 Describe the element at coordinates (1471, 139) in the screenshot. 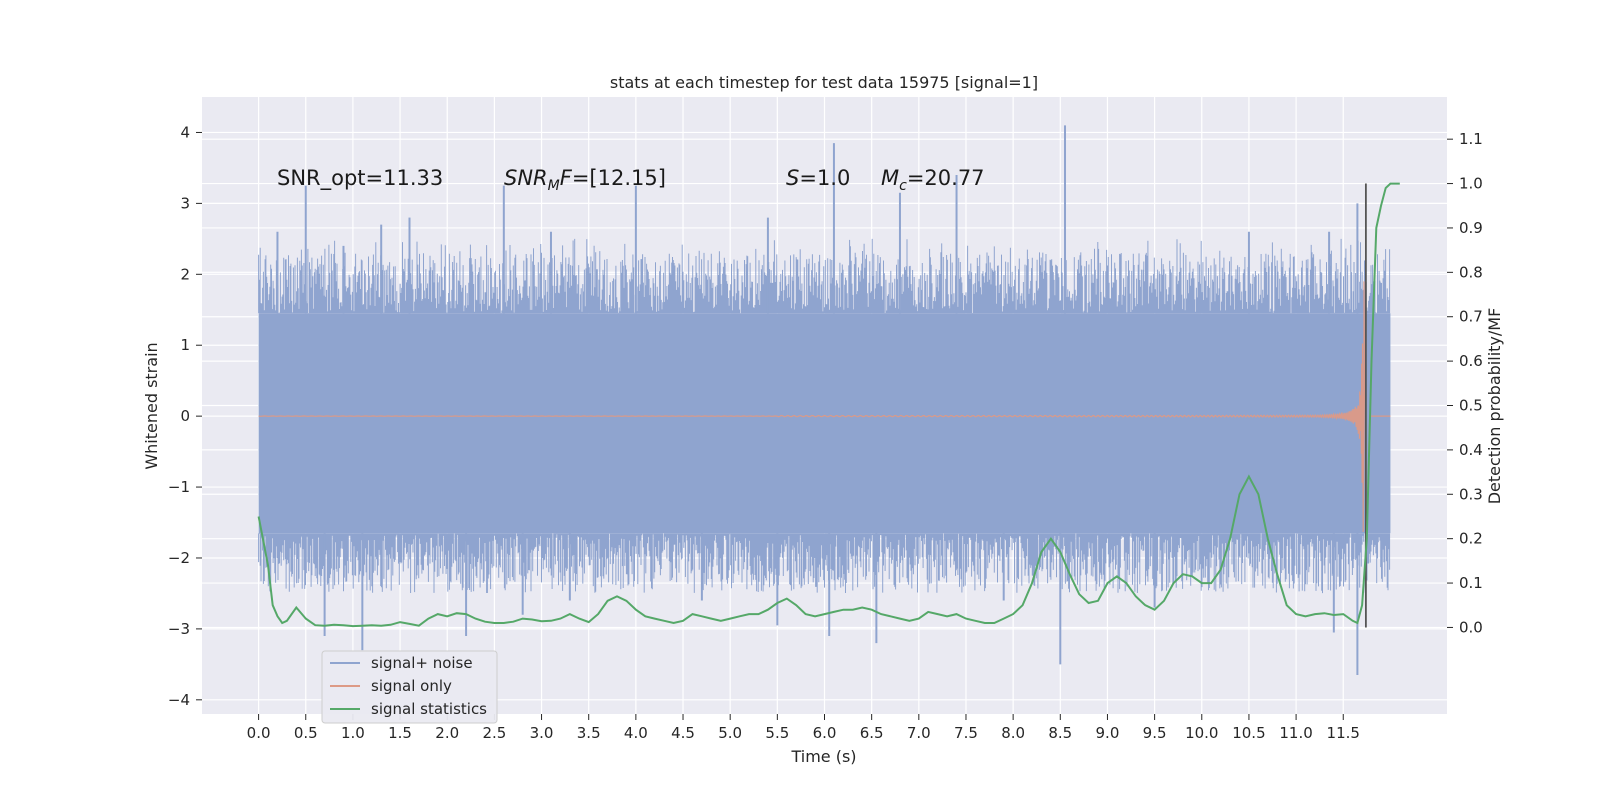

I see `y-right-tick-label: 1.1` at that location.